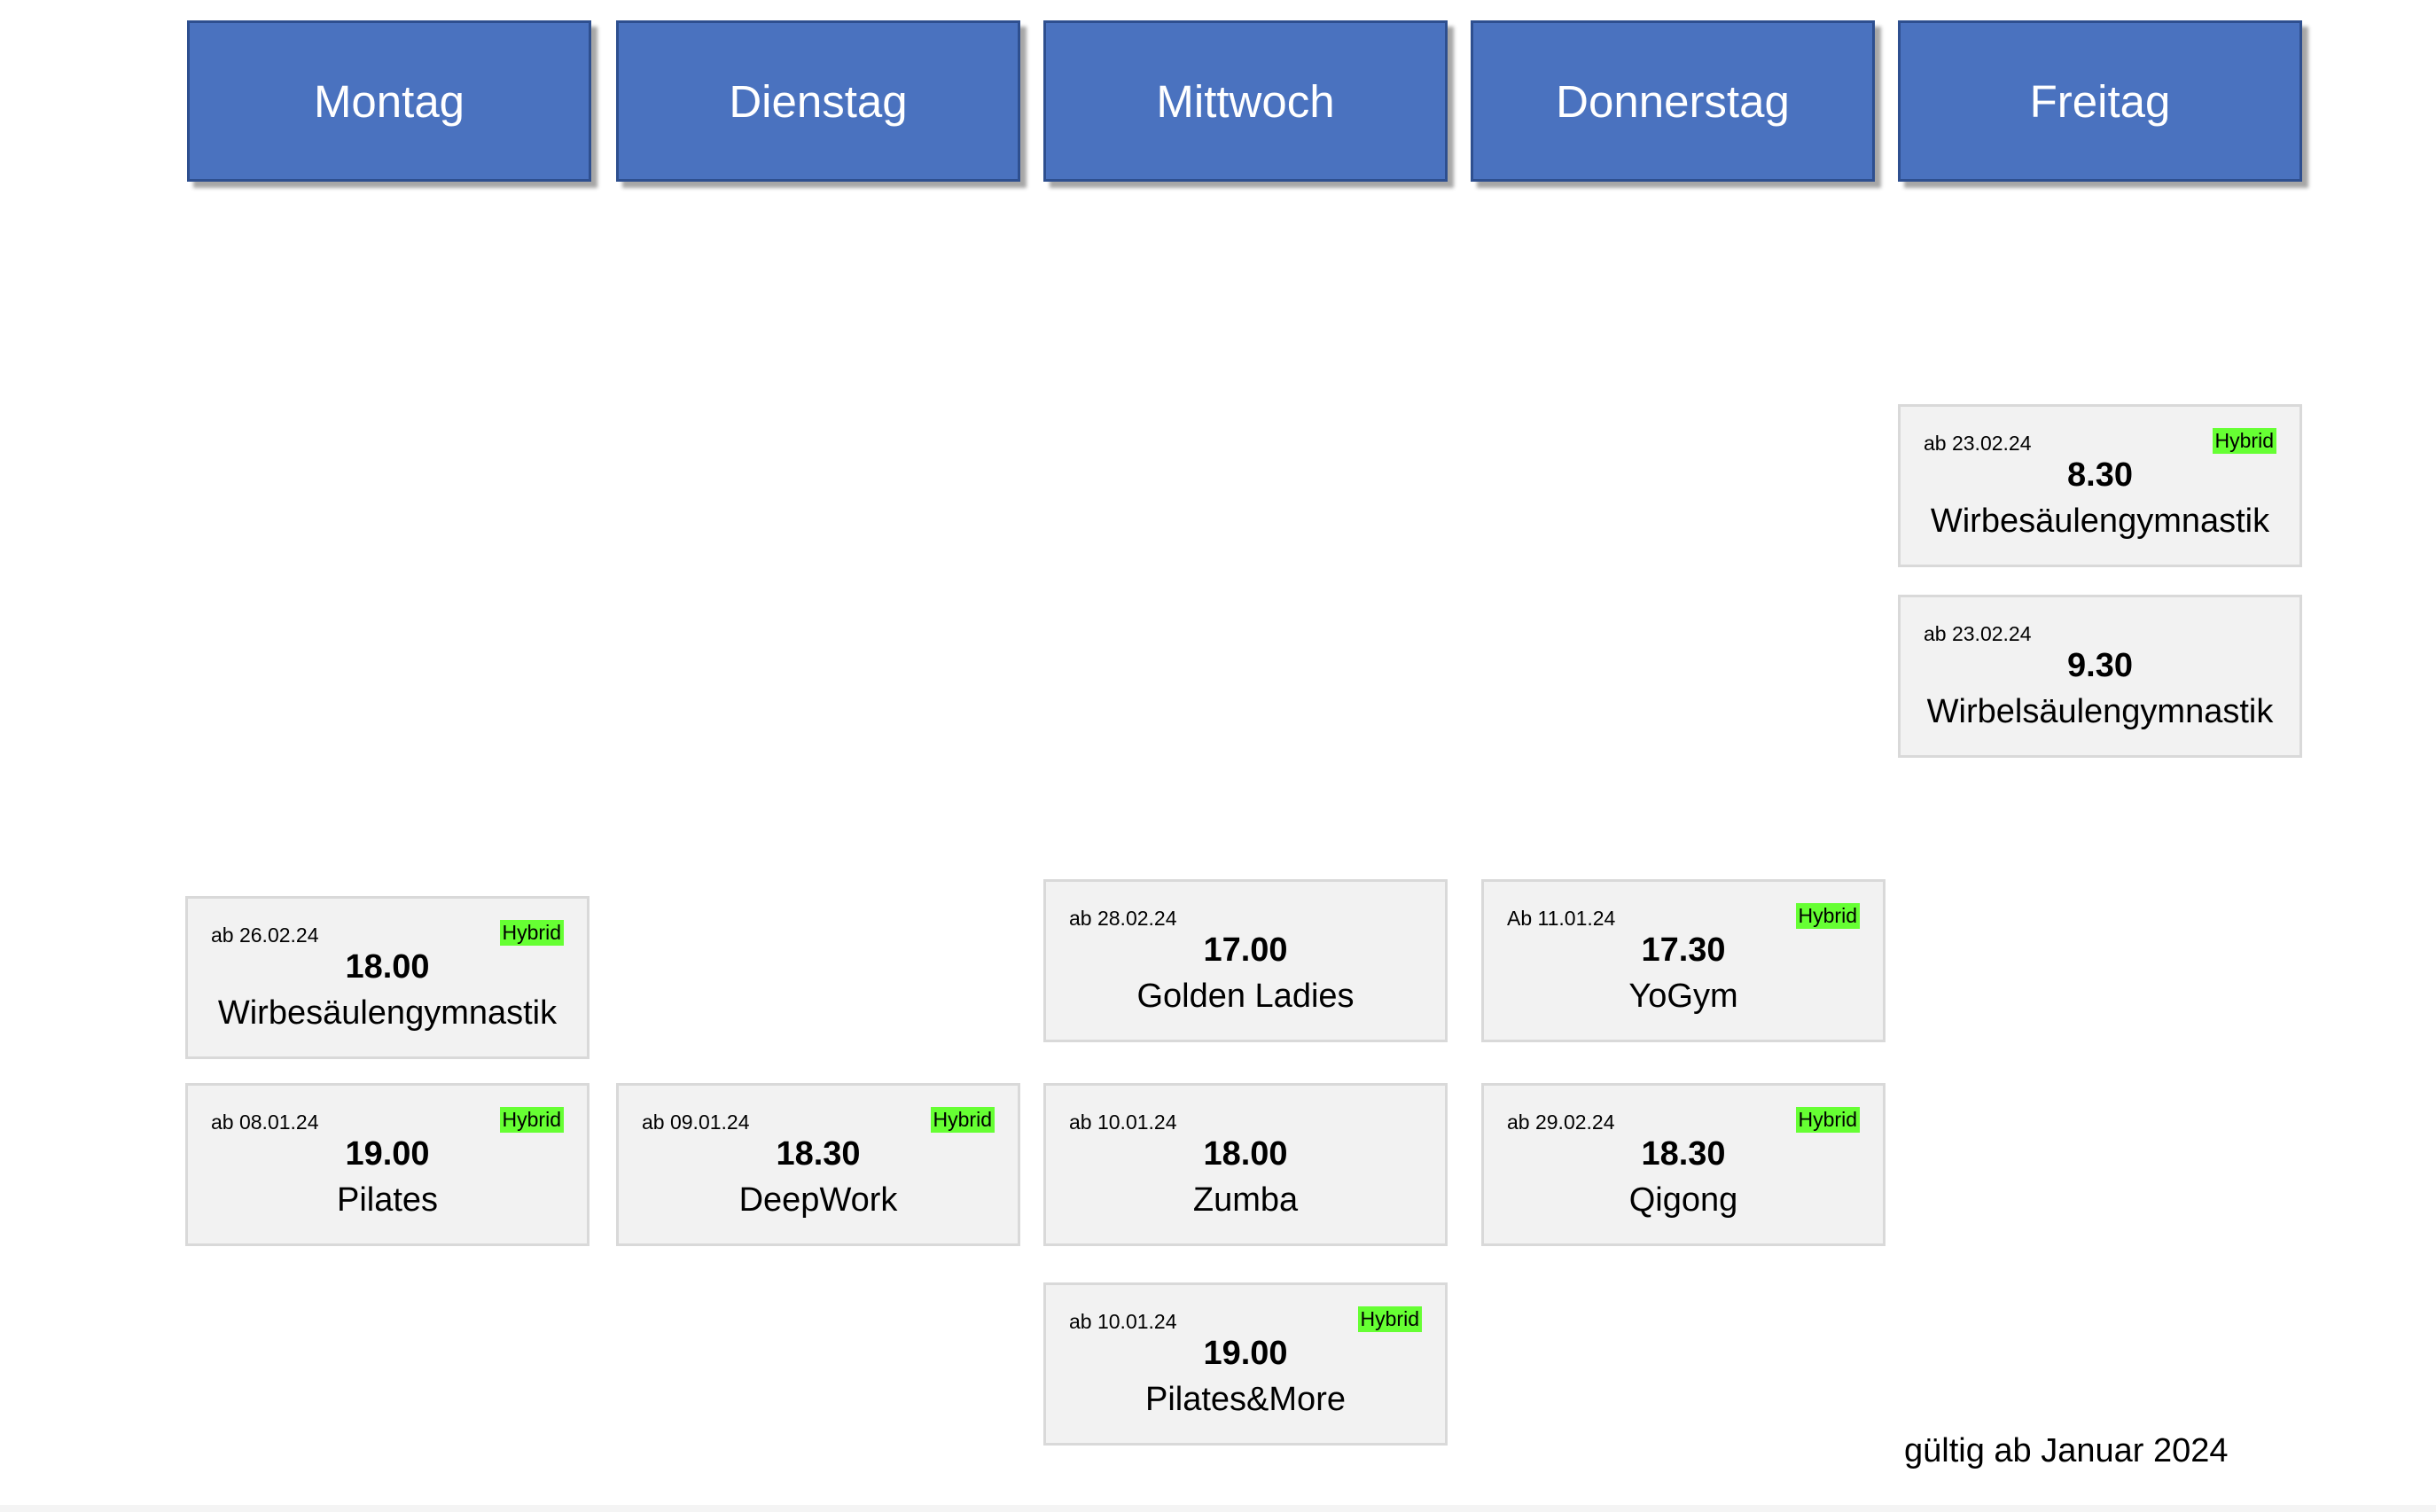  What do you see at coordinates (1245, 950) in the screenshot?
I see `class-time: 17.00` at bounding box center [1245, 950].